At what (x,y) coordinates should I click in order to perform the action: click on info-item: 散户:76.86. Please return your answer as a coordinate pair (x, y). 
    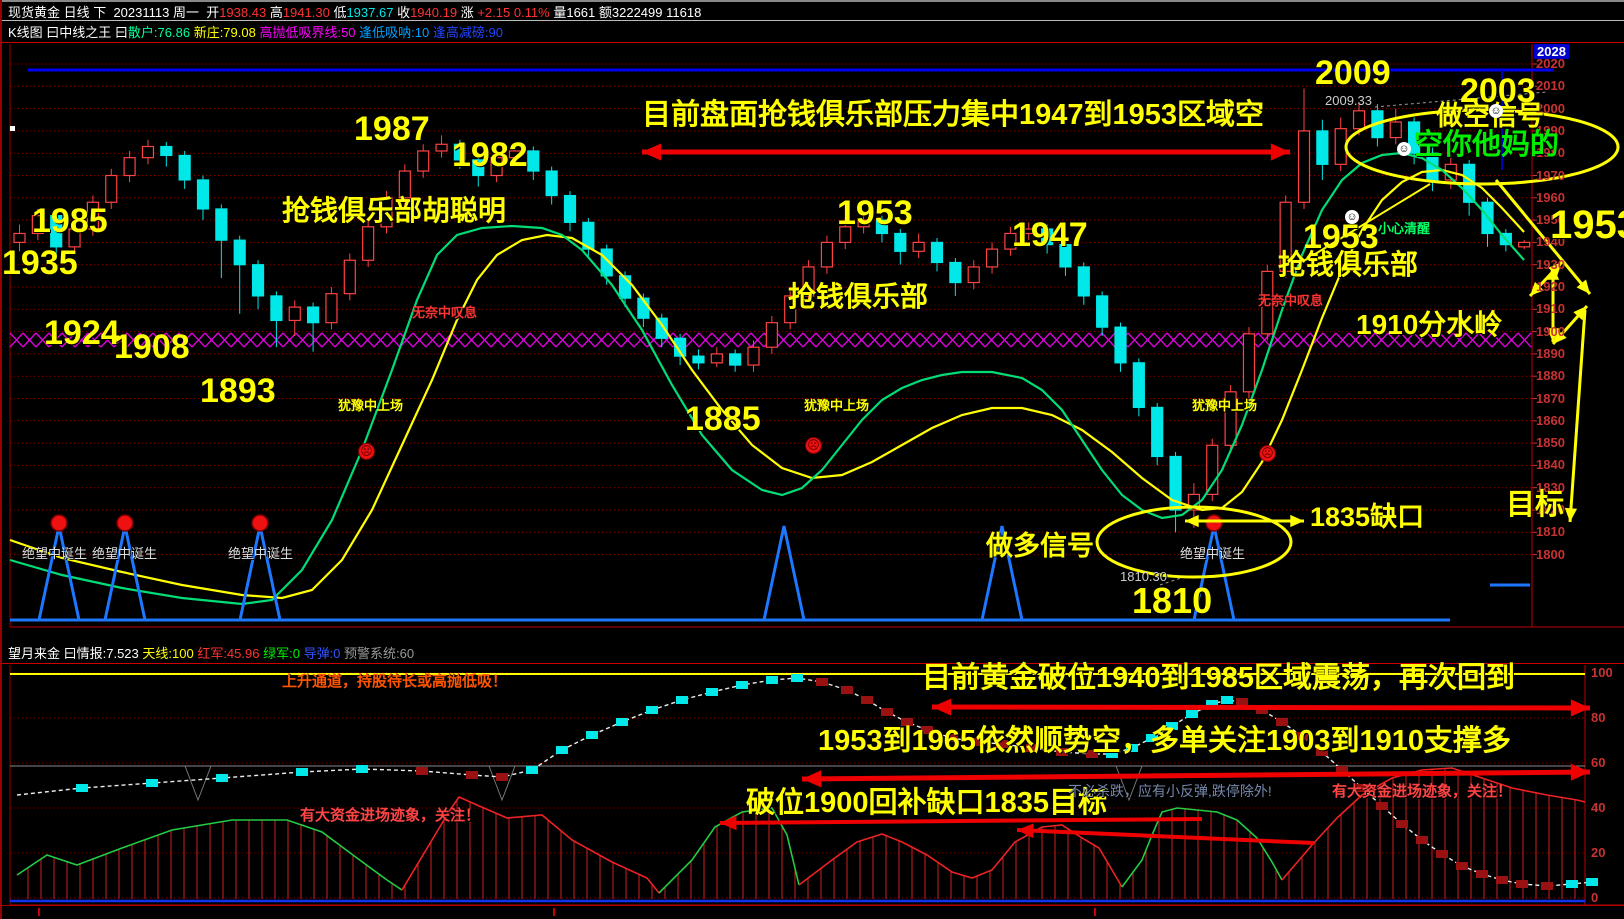
    Looking at the image, I should click on (159, 32).